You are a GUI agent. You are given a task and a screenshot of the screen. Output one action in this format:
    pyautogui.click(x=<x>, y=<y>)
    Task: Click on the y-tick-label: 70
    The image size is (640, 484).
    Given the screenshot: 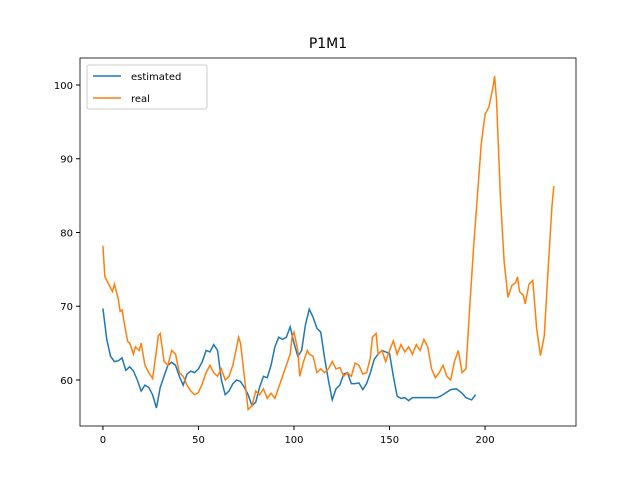 What is the action you would take?
    pyautogui.click(x=66, y=307)
    